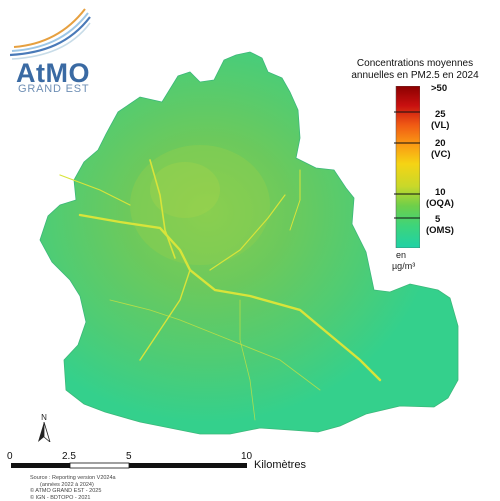  What do you see at coordinates (440, 230) in the screenshot?
I see `legend-tick-5-note: (OMS)` at bounding box center [440, 230].